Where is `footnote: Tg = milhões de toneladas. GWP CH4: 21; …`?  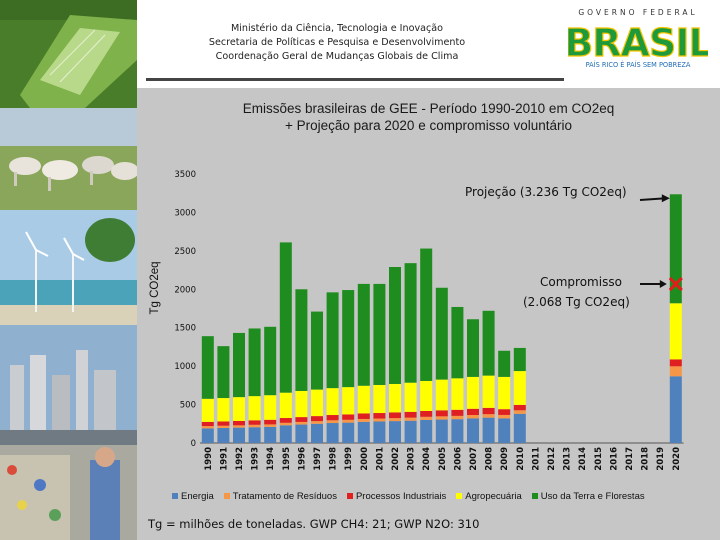 footnote: Tg = milhões de toneladas. GWP CH4: 21; … is located at coordinates (314, 524).